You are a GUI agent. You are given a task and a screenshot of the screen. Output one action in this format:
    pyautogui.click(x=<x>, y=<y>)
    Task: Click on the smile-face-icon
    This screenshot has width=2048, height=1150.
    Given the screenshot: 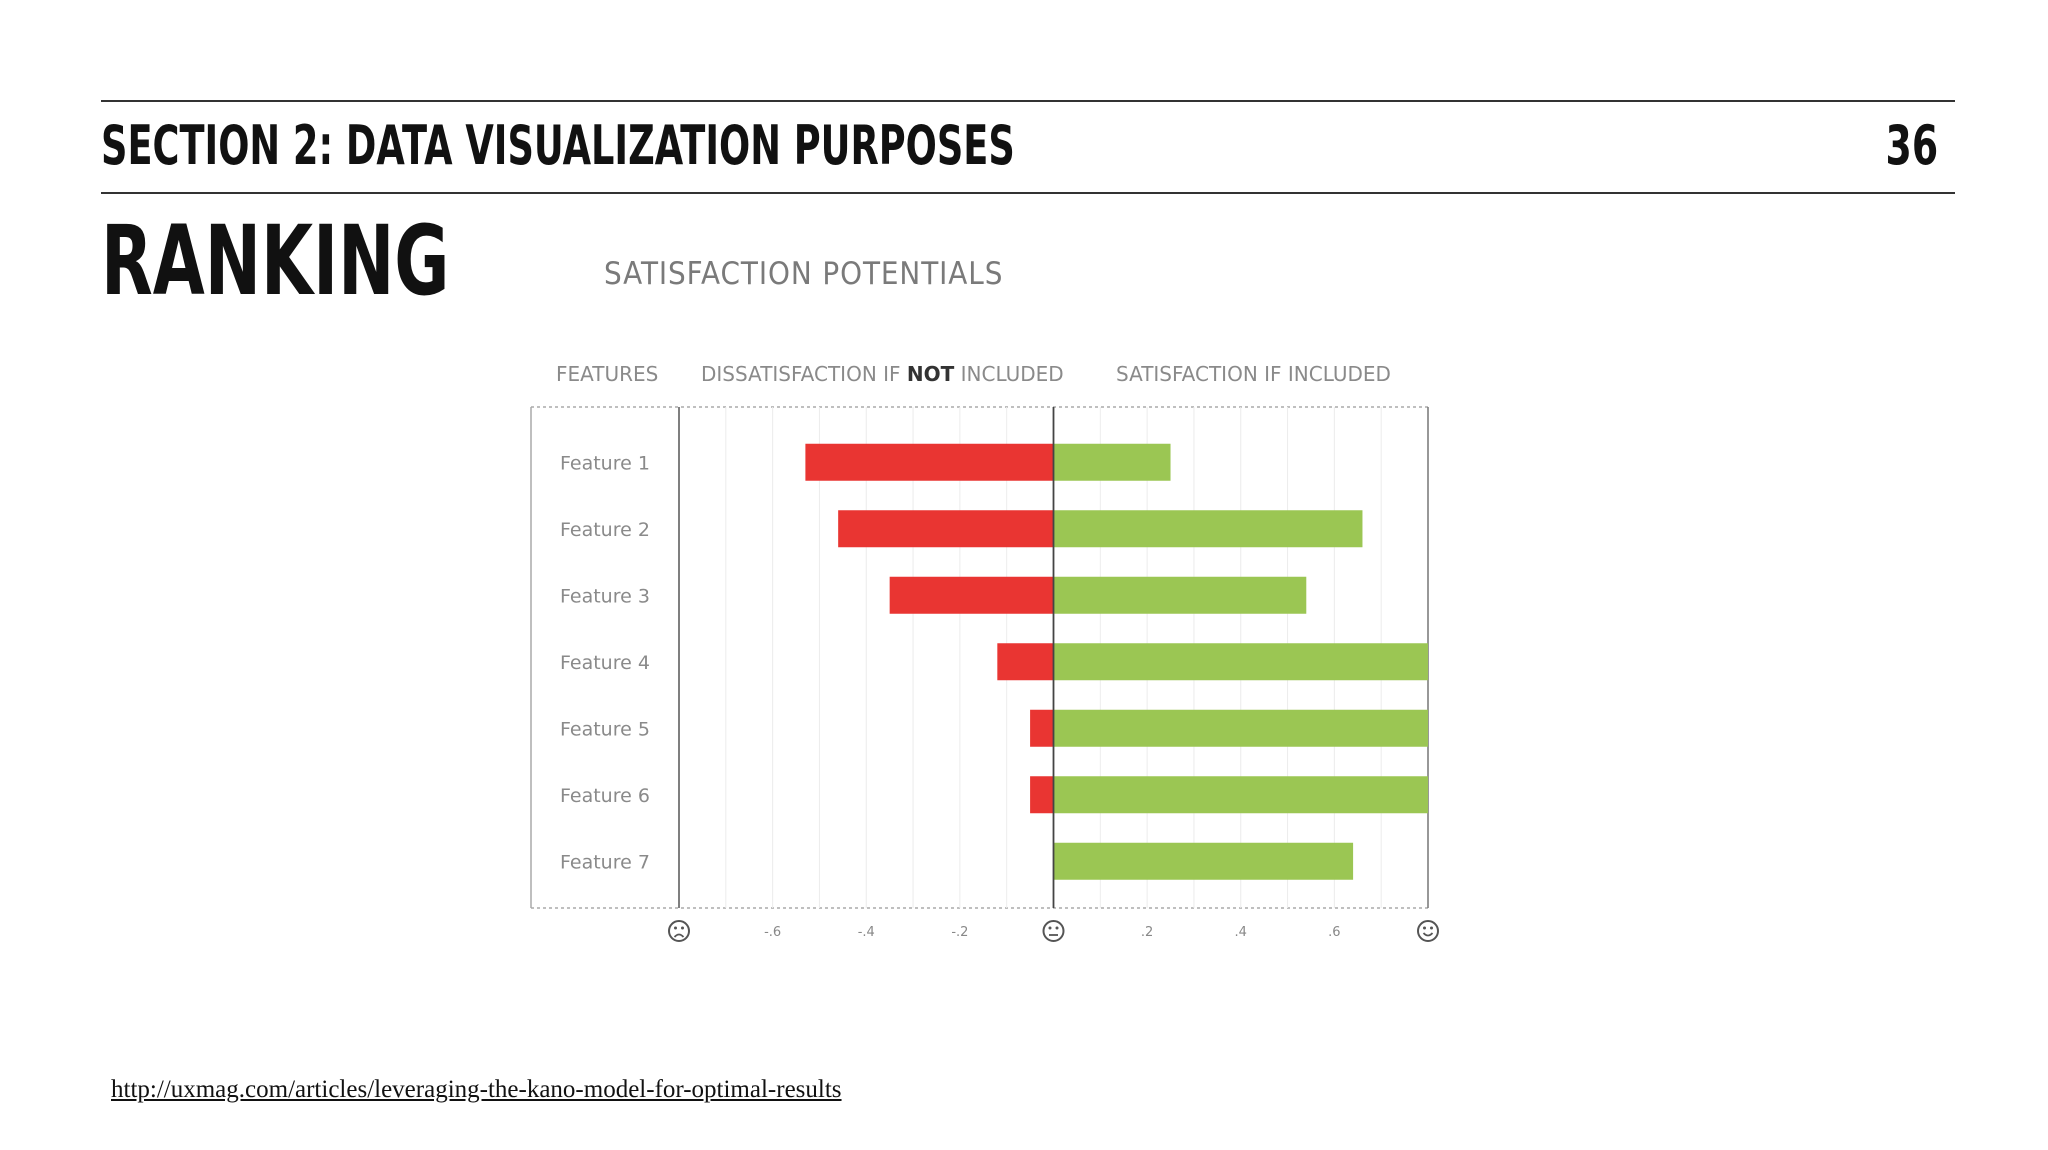 What is the action you would take?
    pyautogui.click(x=1428, y=931)
    